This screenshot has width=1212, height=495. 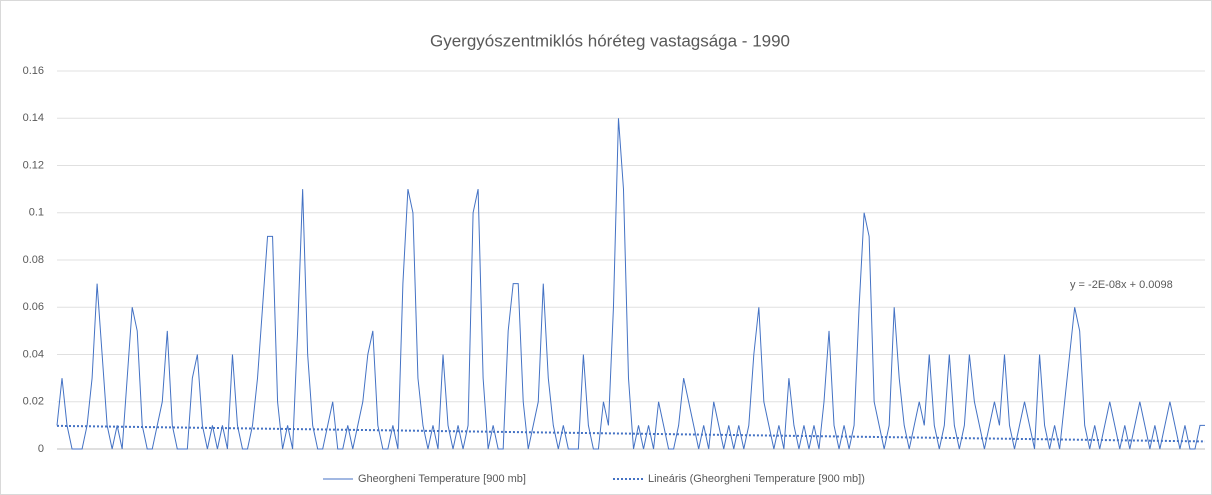 What do you see at coordinates (33, 71) in the screenshot?
I see `y-tick-label: 0.16` at bounding box center [33, 71].